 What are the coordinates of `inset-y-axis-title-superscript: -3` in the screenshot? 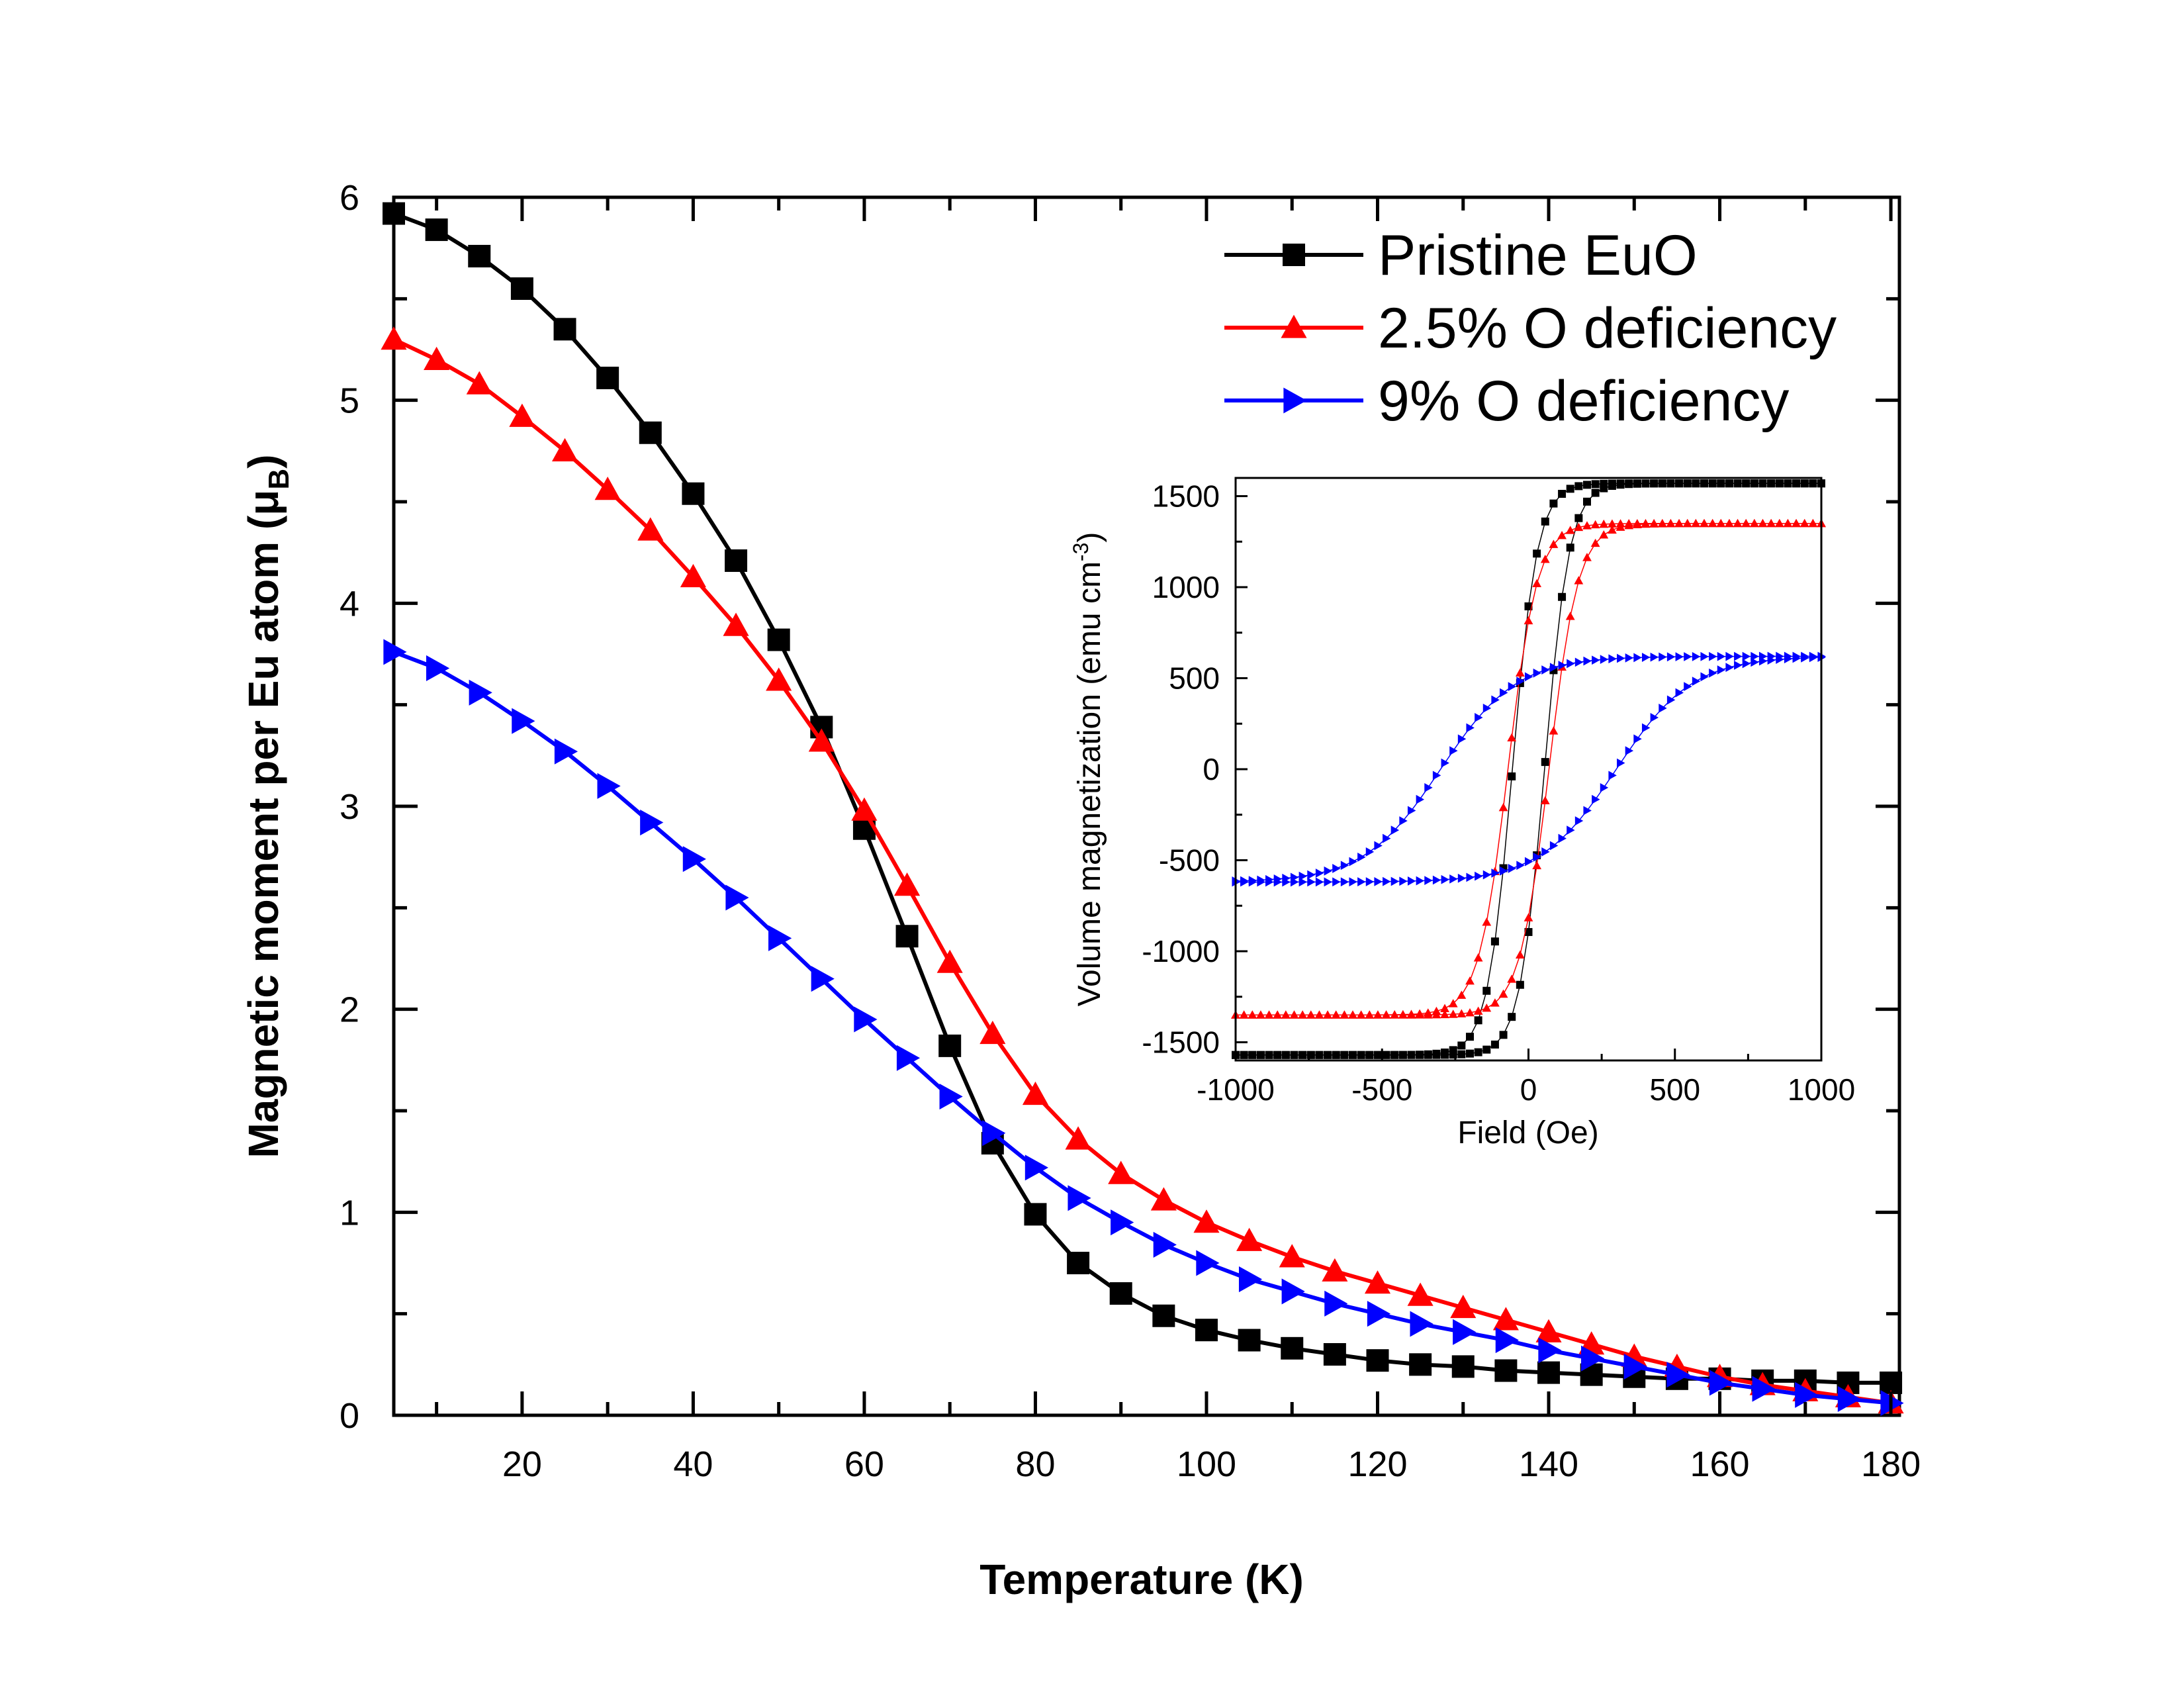 It's located at (1081, 552).